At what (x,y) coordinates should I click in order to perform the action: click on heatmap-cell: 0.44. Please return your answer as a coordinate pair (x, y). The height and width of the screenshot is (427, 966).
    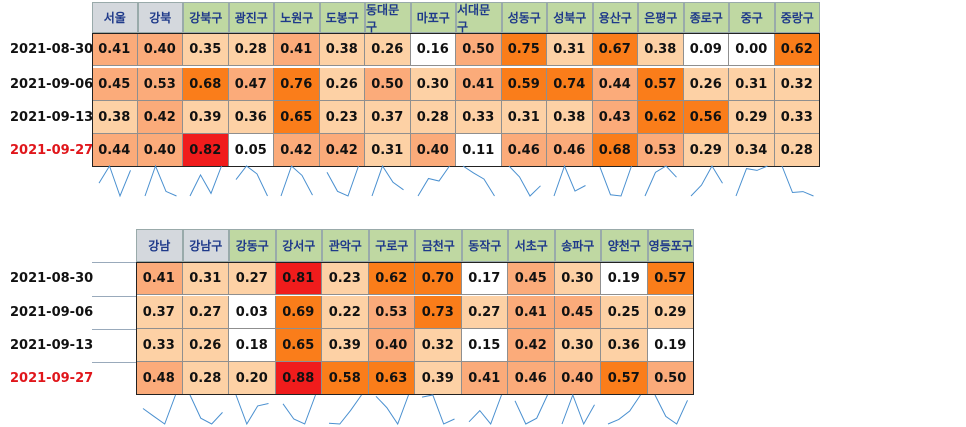
    Looking at the image, I should click on (115, 150).